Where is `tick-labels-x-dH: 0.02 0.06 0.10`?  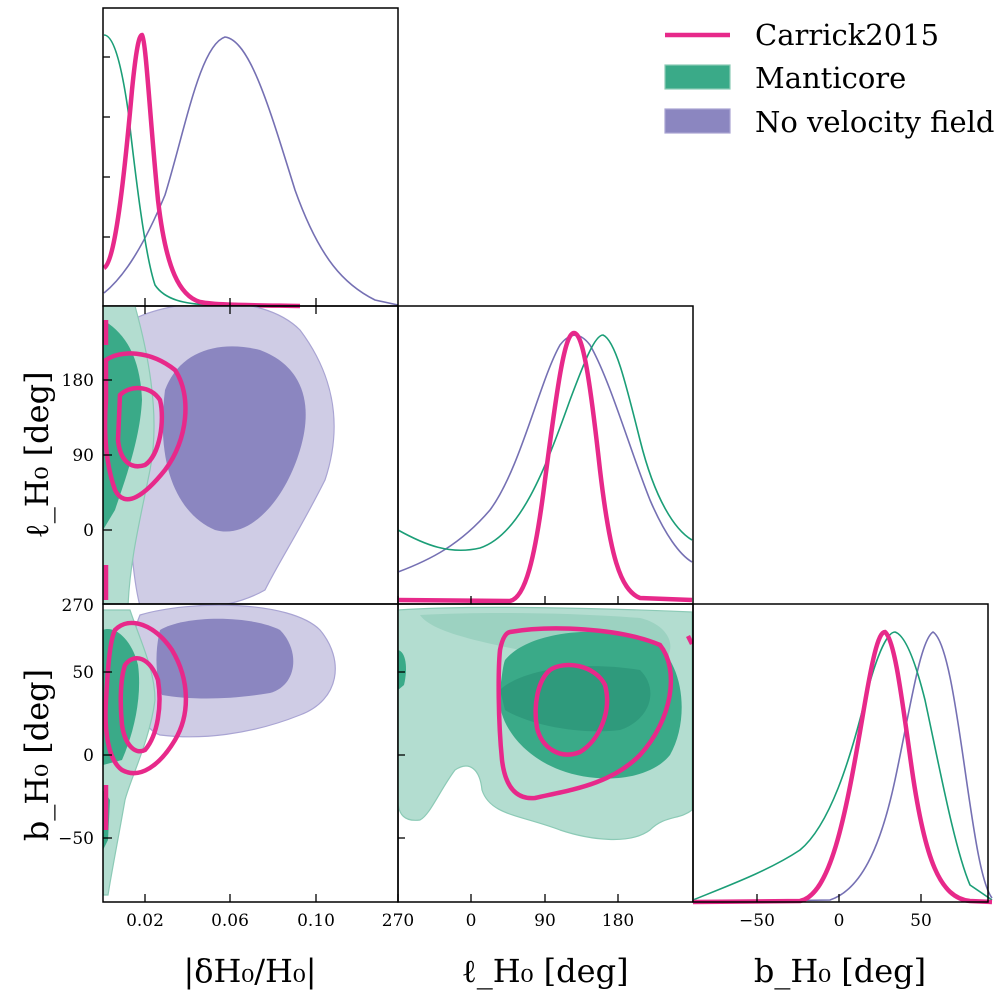
tick-labels-x-dH: 0.02 0.06 0.10 is located at coordinates (230, 921).